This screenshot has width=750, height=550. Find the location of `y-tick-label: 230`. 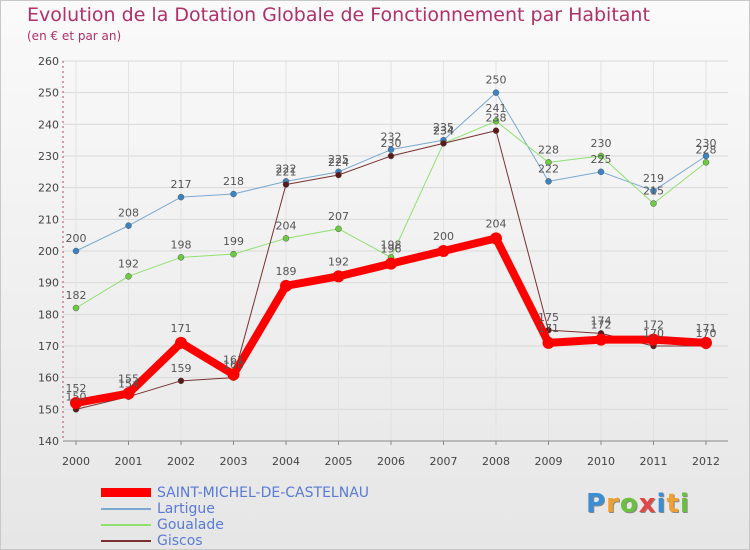

y-tick-label: 230 is located at coordinates (48, 156).